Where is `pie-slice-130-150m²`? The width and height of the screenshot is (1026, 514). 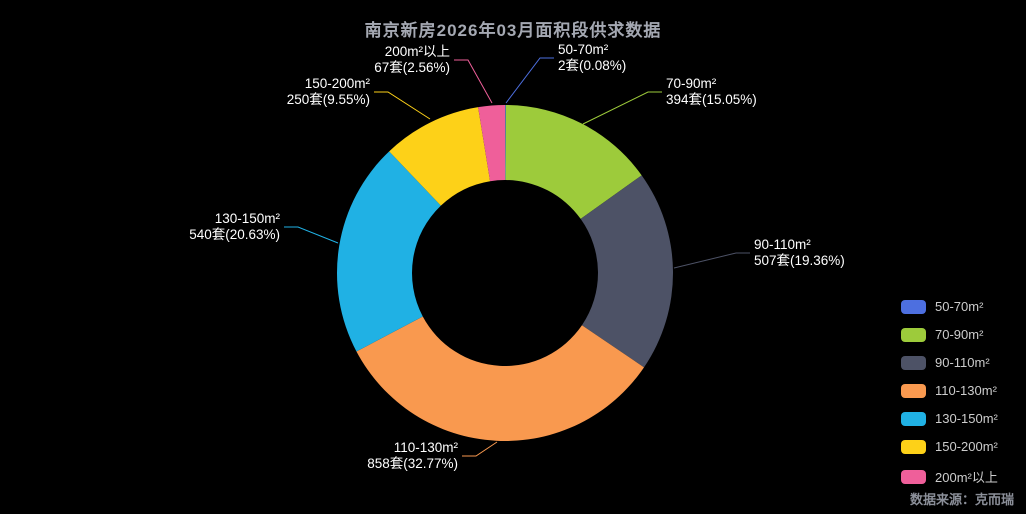 pie-slice-130-150m² is located at coordinates (388, 251).